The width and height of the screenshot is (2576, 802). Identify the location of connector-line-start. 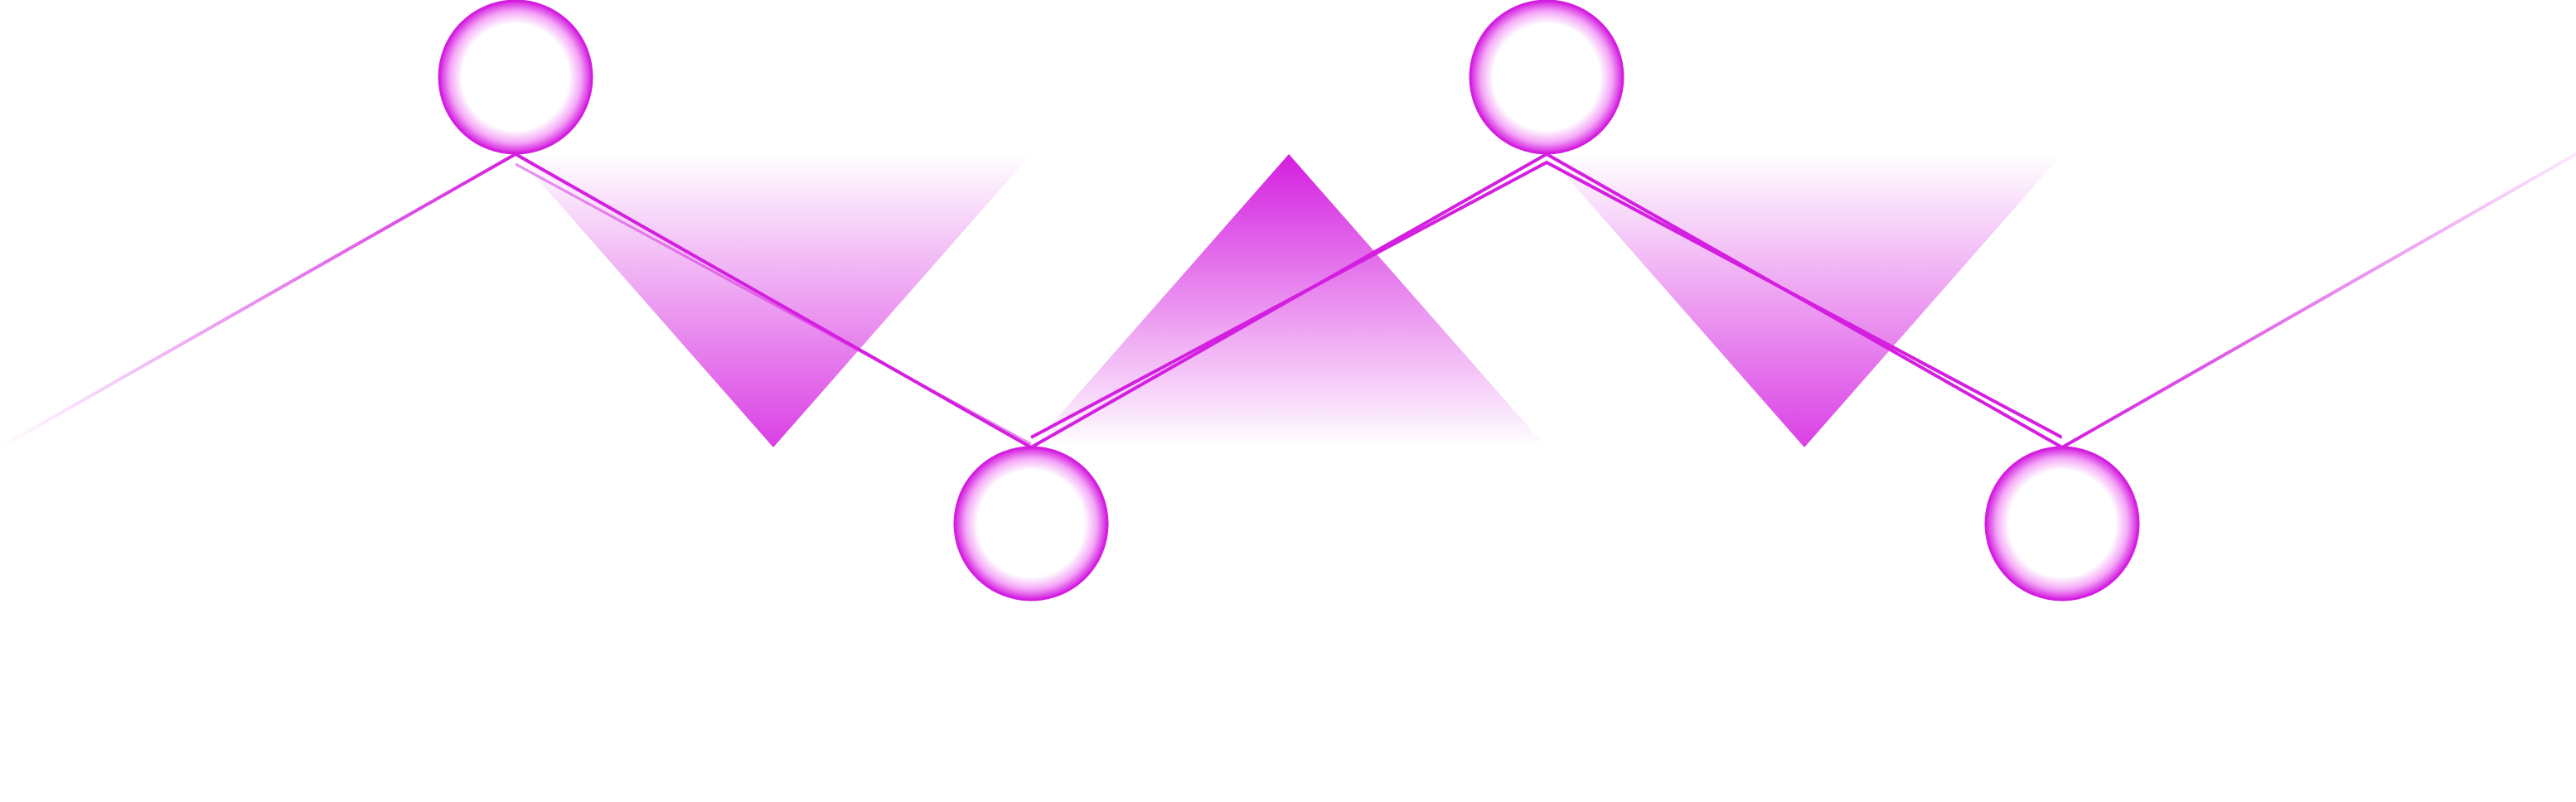
(258, 300).